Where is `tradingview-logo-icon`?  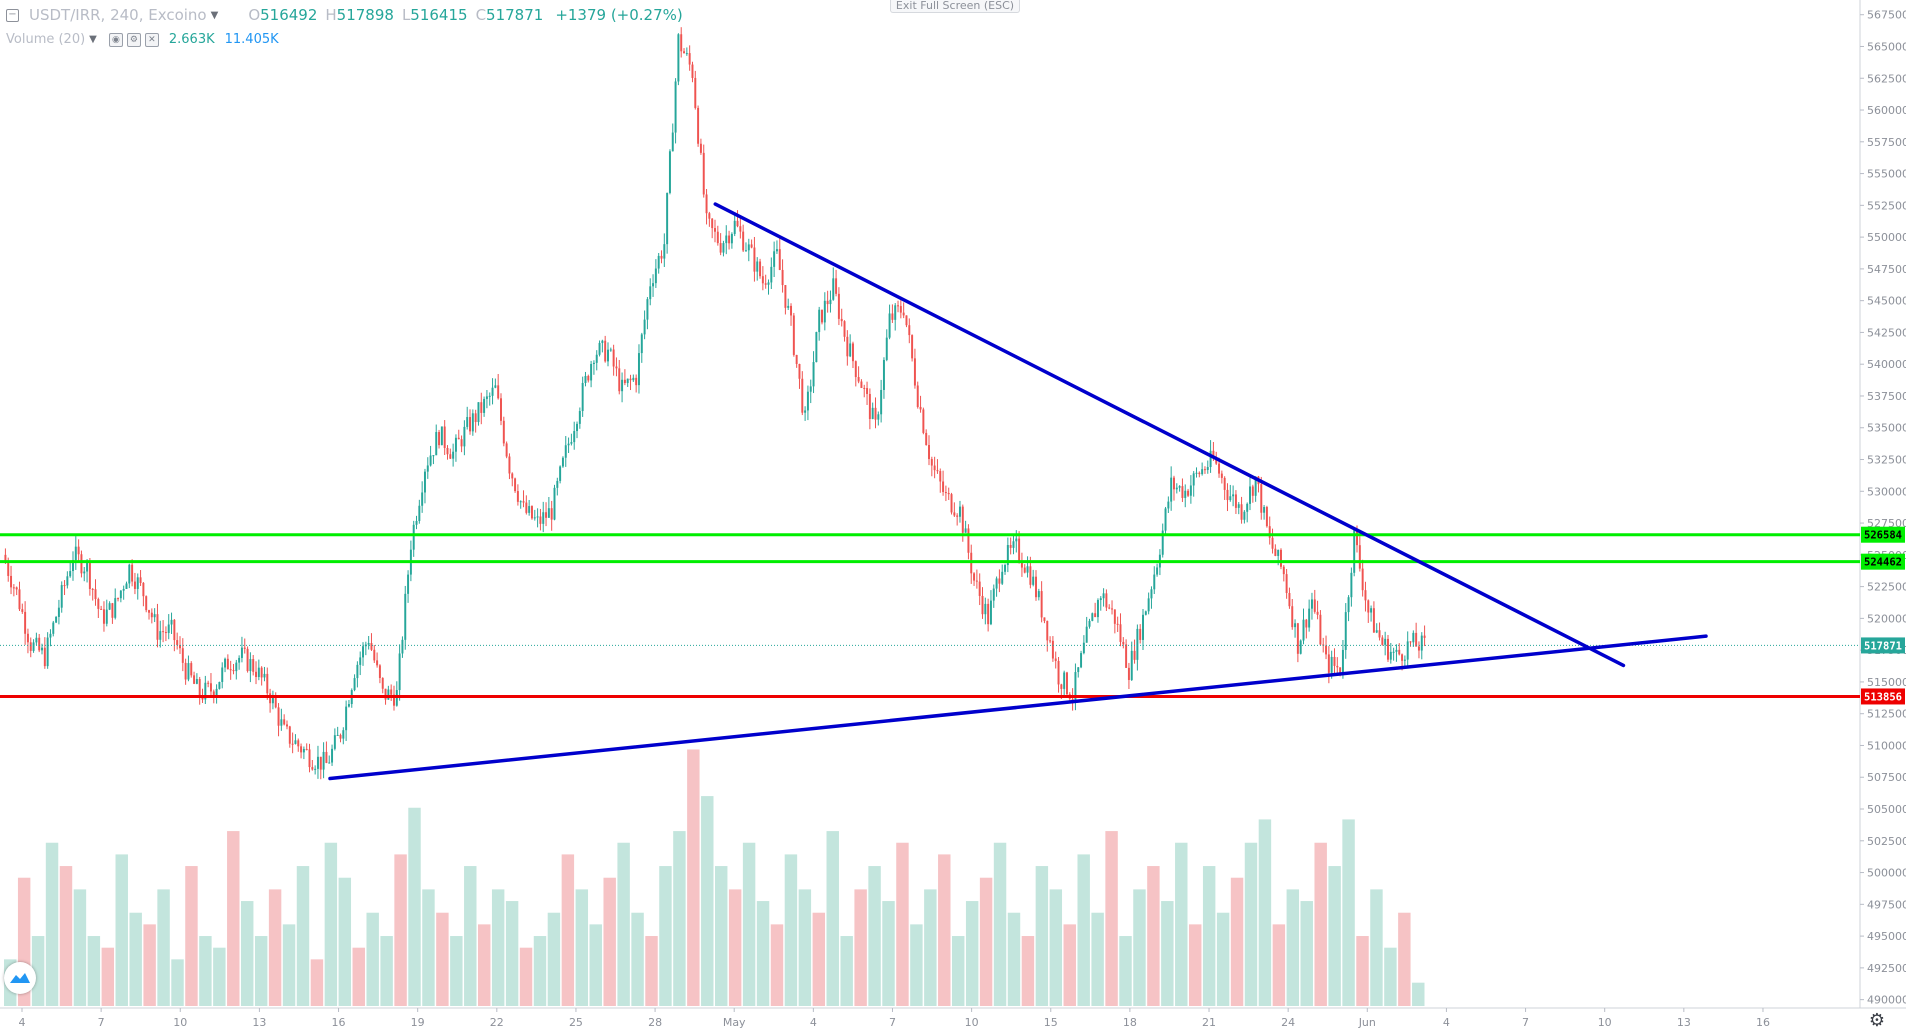 tradingview-logo-icon is located at coordinates (20, 978).